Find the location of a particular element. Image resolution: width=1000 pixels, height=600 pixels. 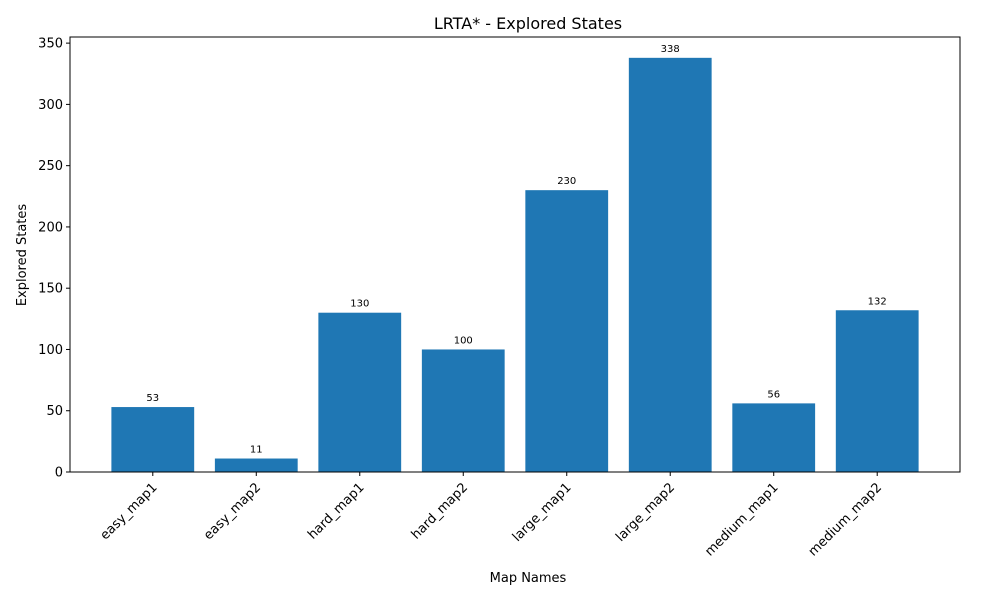

x-tick-label: easy_map2 is located at coordinates (232, 511).